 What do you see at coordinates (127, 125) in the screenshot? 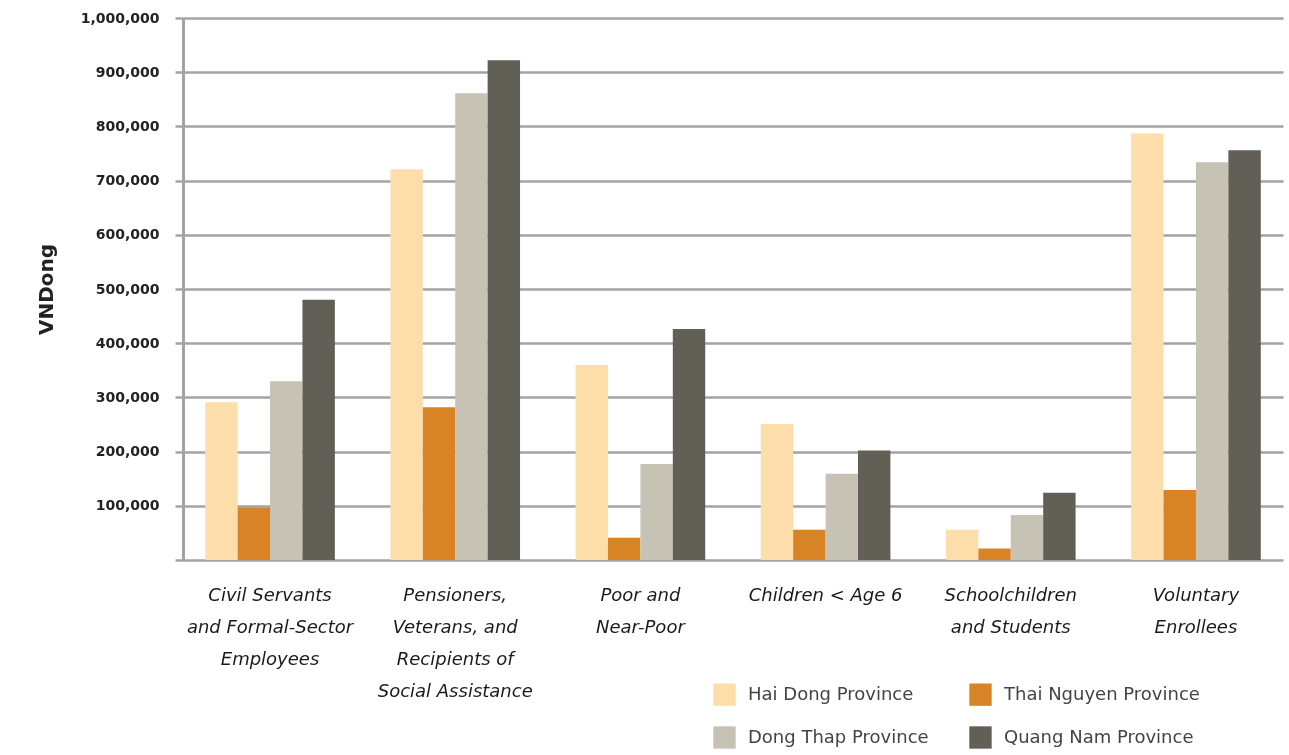
I see `y-tick-label: 800,000` at bounding box center [127, 125].